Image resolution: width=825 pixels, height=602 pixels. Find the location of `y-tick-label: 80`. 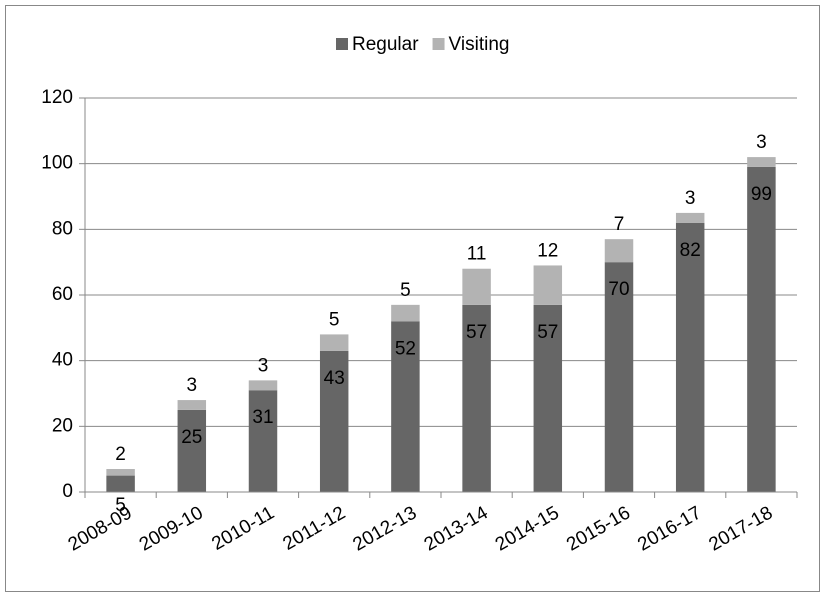

y-tick-label: 80 is located at coordinates (62, 228).